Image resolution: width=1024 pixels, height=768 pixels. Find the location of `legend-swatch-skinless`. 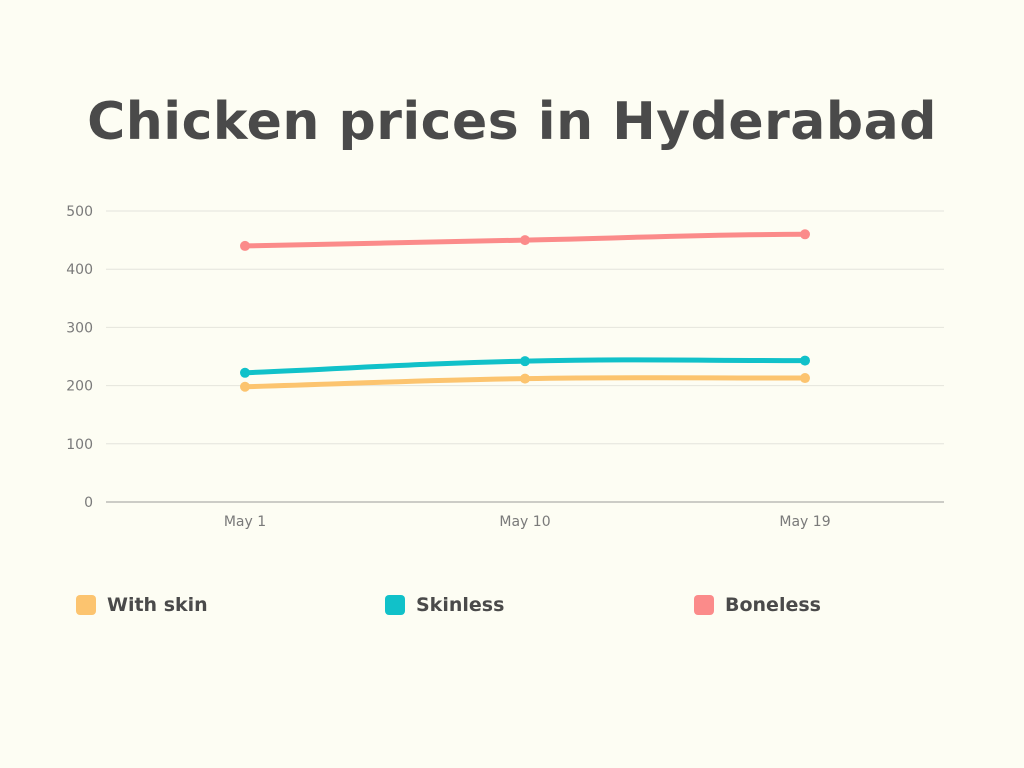

legend-swatch-skinless is located at coordinates (395, 605).